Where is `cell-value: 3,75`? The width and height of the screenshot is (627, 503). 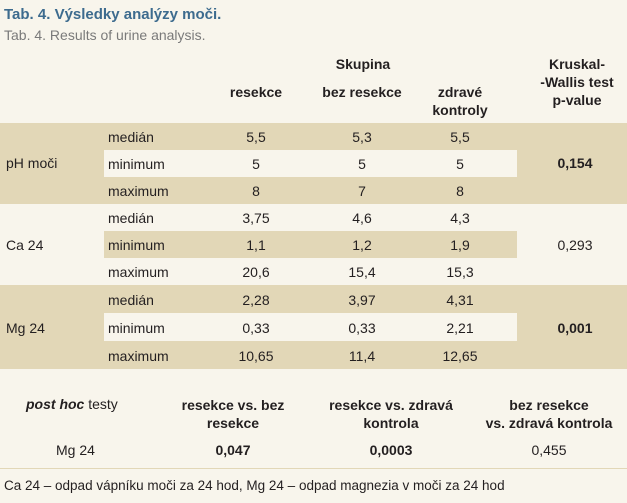
cell-value: 3,75 is located at coordinates (256, 218).